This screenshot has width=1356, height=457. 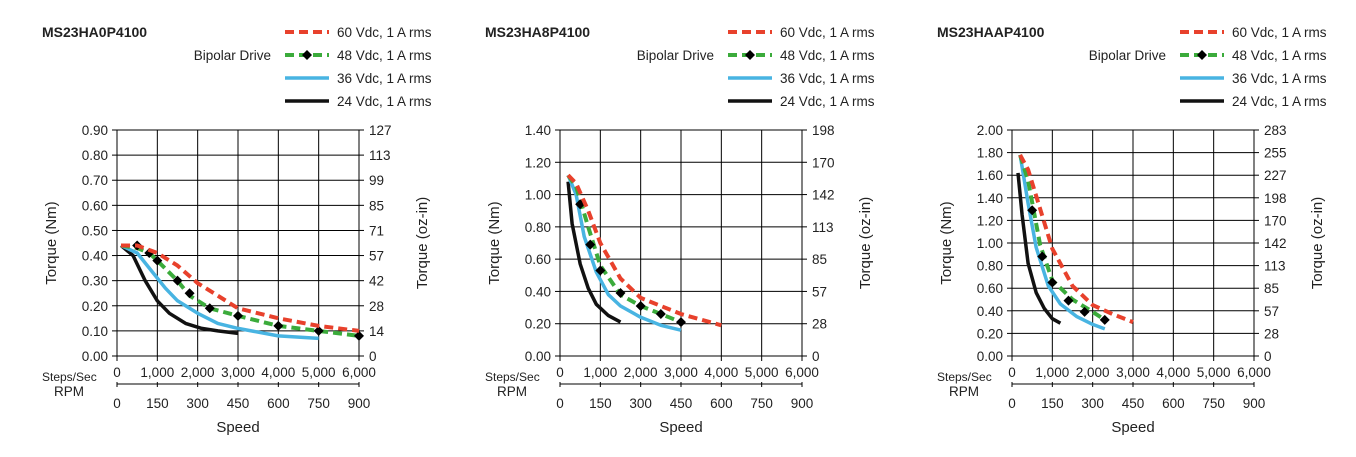 I want to click on x-tick-label-steps: 3,000, so click(x=1133, y=372).